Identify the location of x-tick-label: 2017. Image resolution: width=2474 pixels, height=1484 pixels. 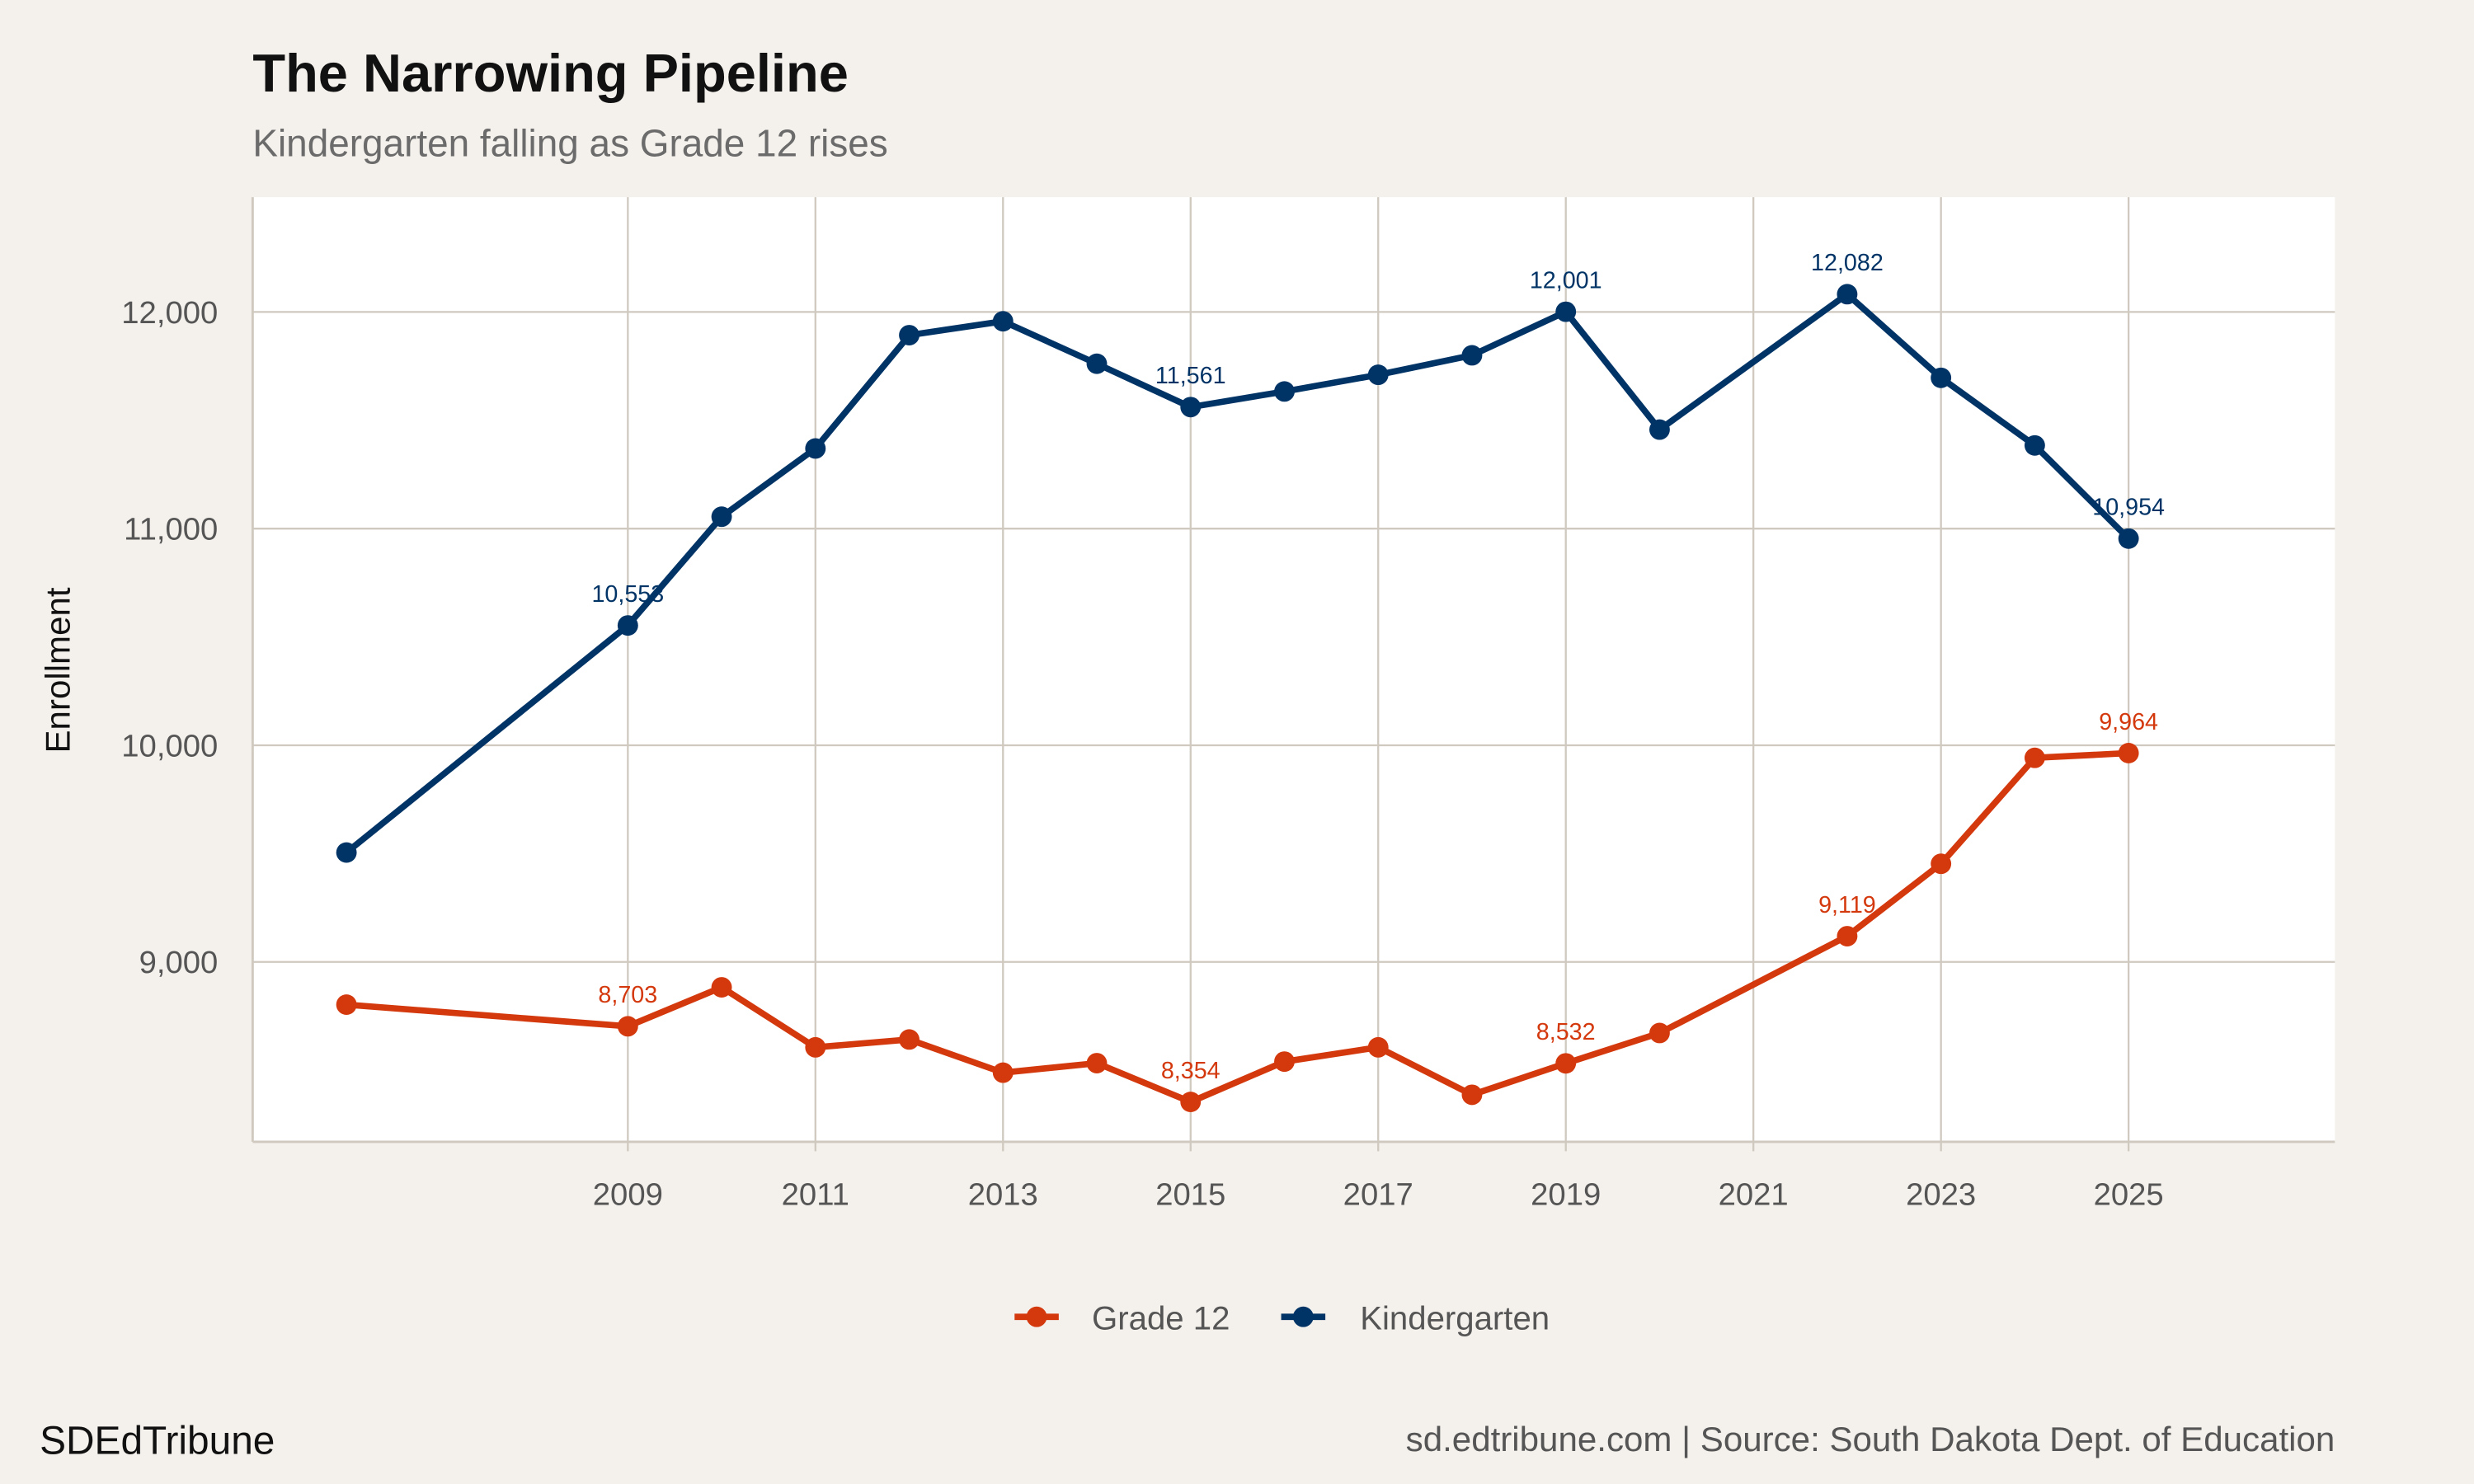
(1378, 1194).